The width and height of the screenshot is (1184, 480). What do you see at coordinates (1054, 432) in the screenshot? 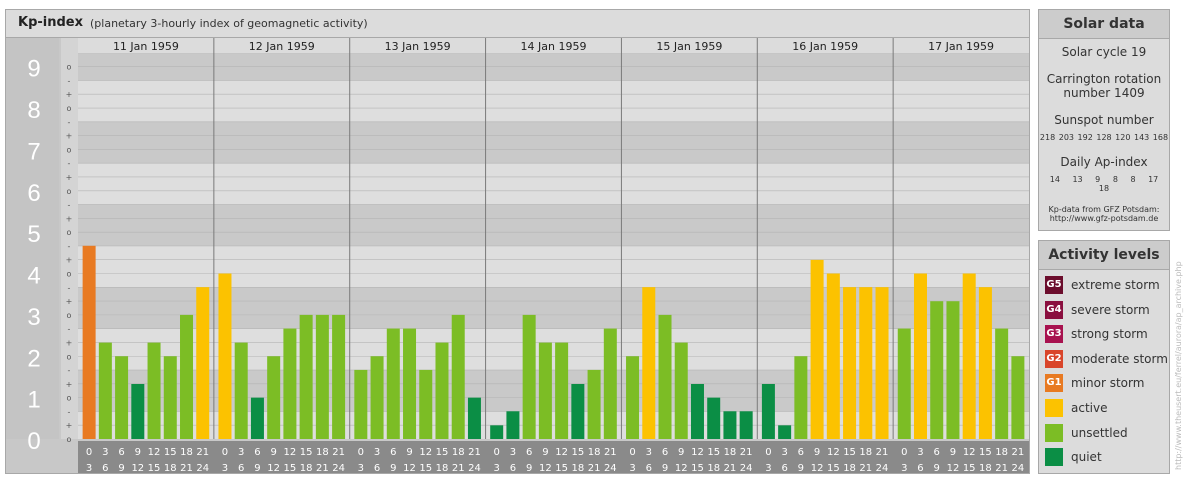
I see `legend-swatch` at bounding box center [1054, 432].